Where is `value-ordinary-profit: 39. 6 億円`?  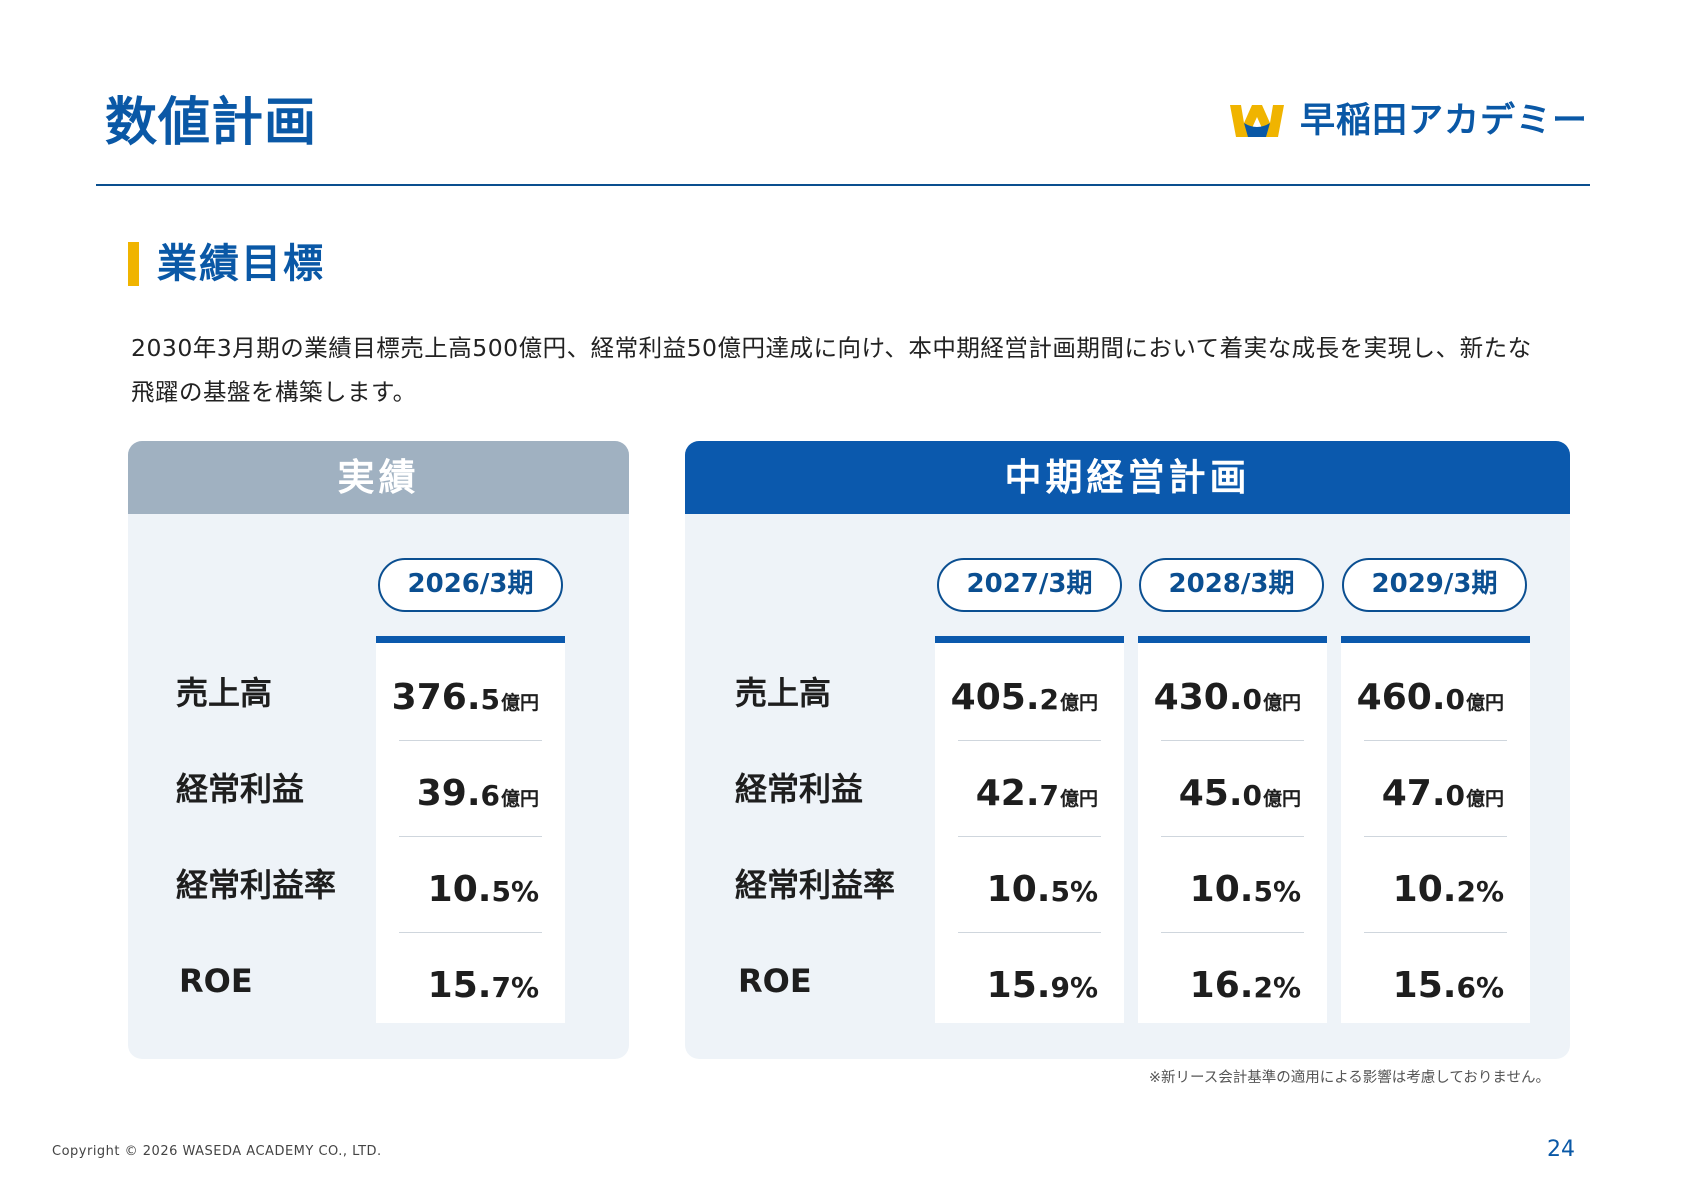 value-ordinary-profit: 39. 6 億円 is located at coordinates (477, 793).